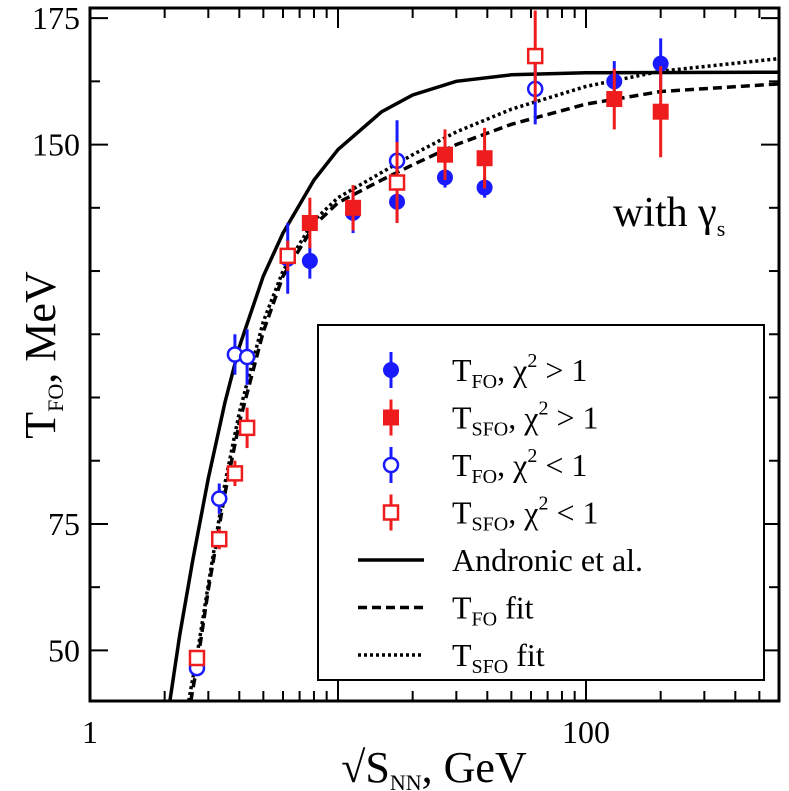 This screenshot has width=789, height=791. I want to click on x-axis-title: √SNN, GeV, so click(434, 767).